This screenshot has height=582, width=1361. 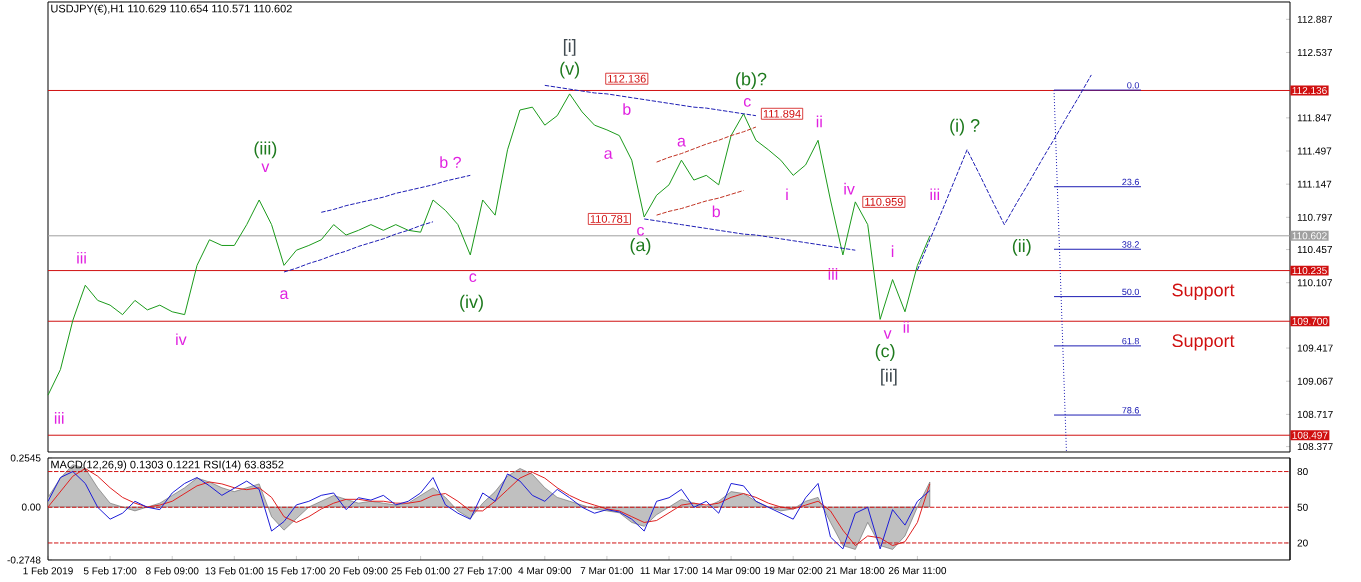 I want to click on annotation: 110.781, so click(x=609, y=219).